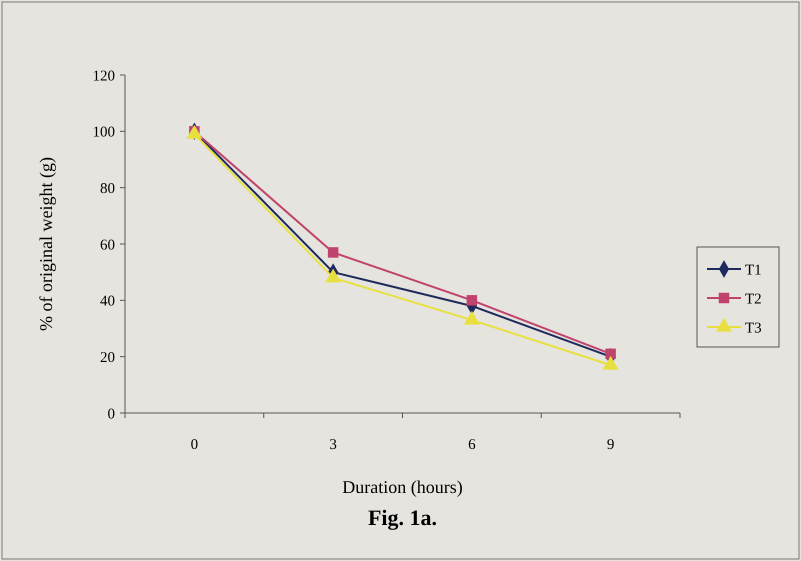 The height and width of the screenshot is (561, 801). I want to click on y-tick-label: 60, so click(107, 245).